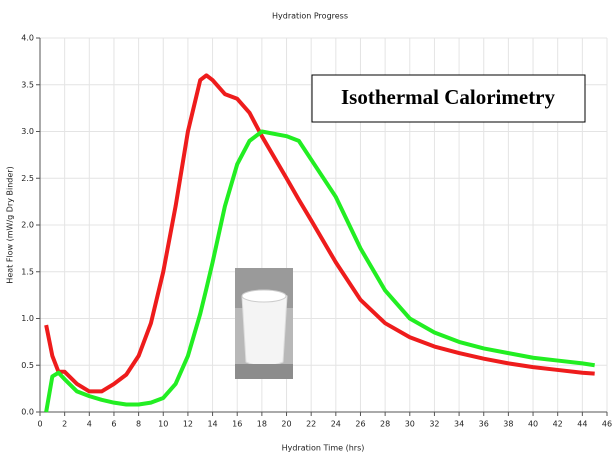 Image resolution: width=613 pixels, height=456 pixels. What do you see at coordinates (607, 424) in the screenshot?
I see `x-tick-label: 46` at bounding box center [607, 424].